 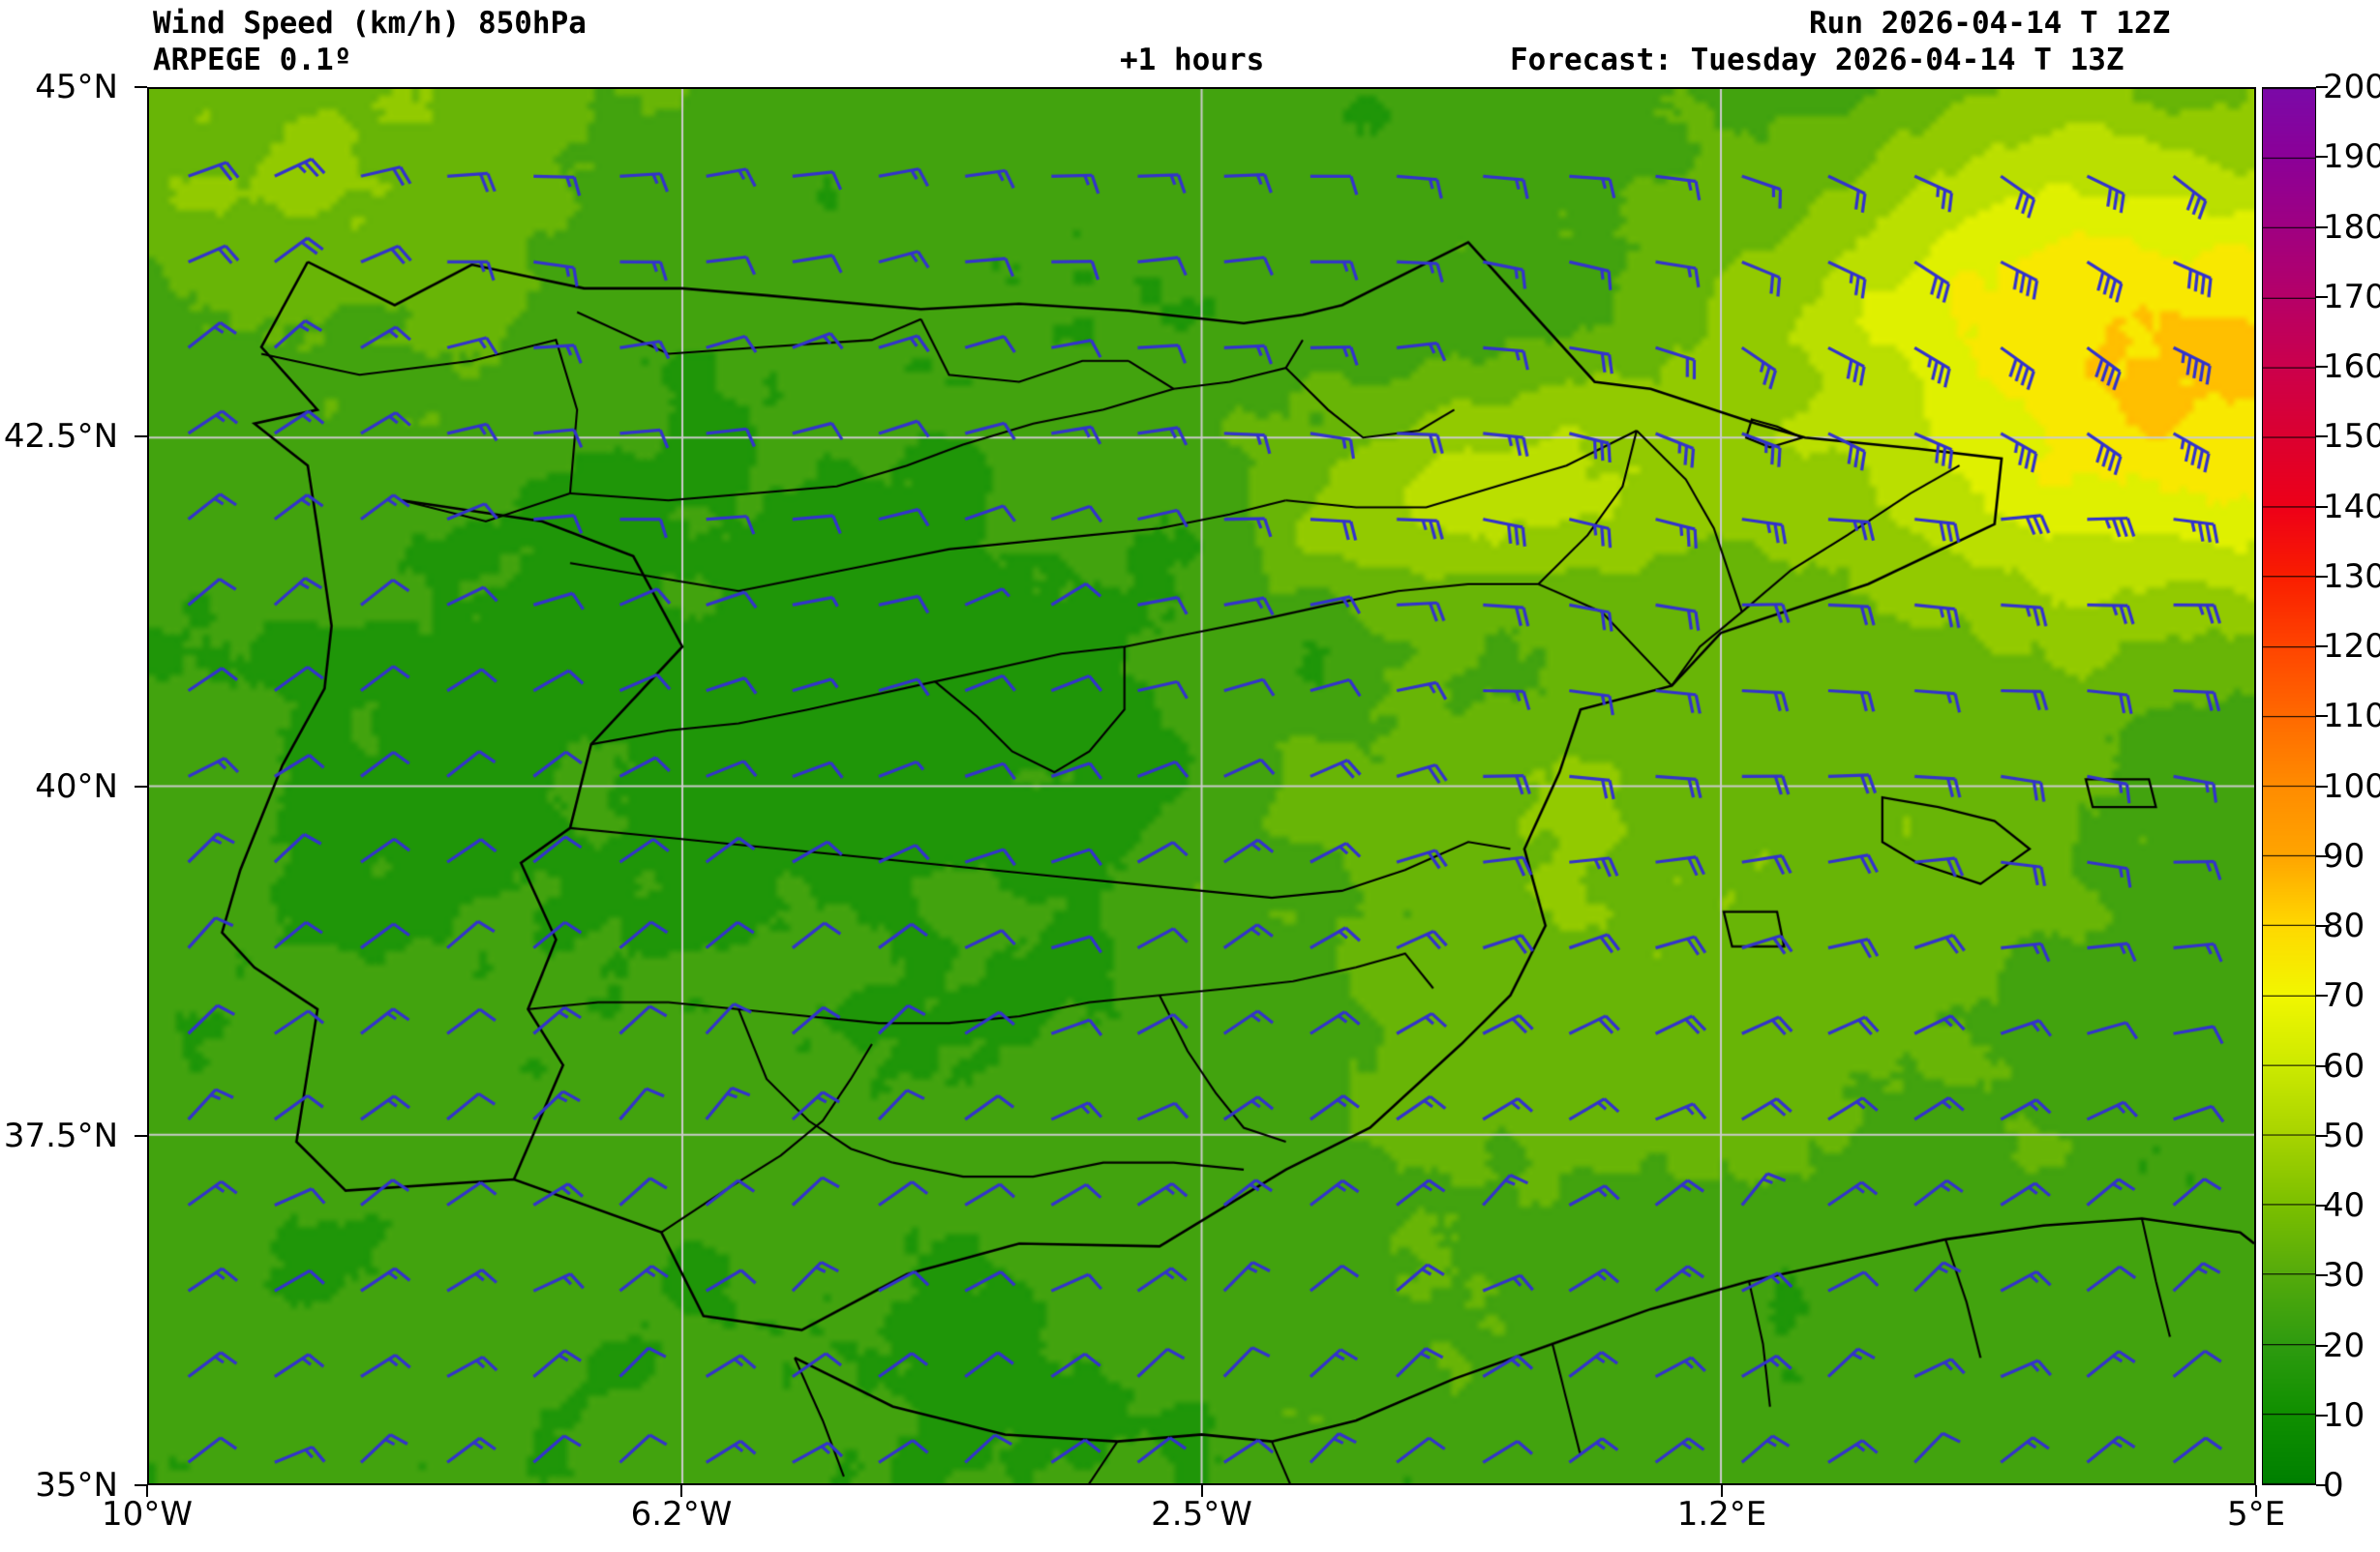 I want to click on colorbar-tick-label: 60, so click(x=2344, y=1066).